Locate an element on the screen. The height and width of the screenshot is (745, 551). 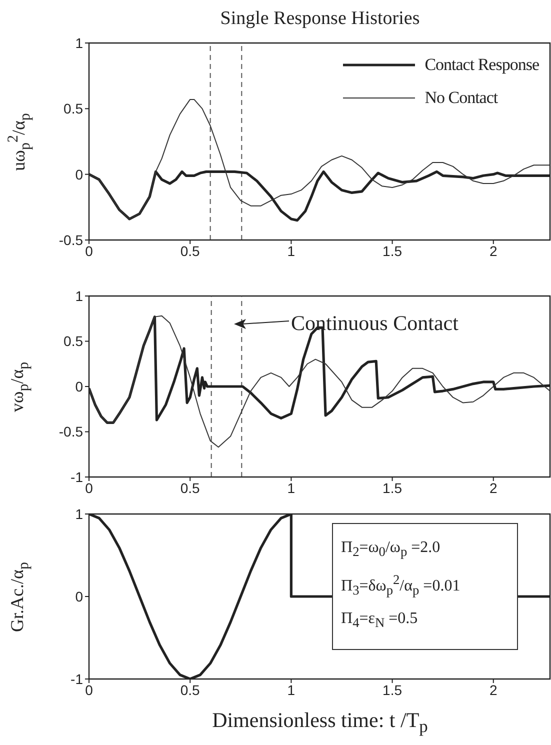
text-box: Π$_{2}$=ω$_{0}$/ω$_{p}$ =2.0 Π$_{3}$=δω$_{p}$$^{2}$/α$_{p}$ =0.01 Π$_{4}$=ε$_{N}$ =0.5 is located at coordinates (425, 586).